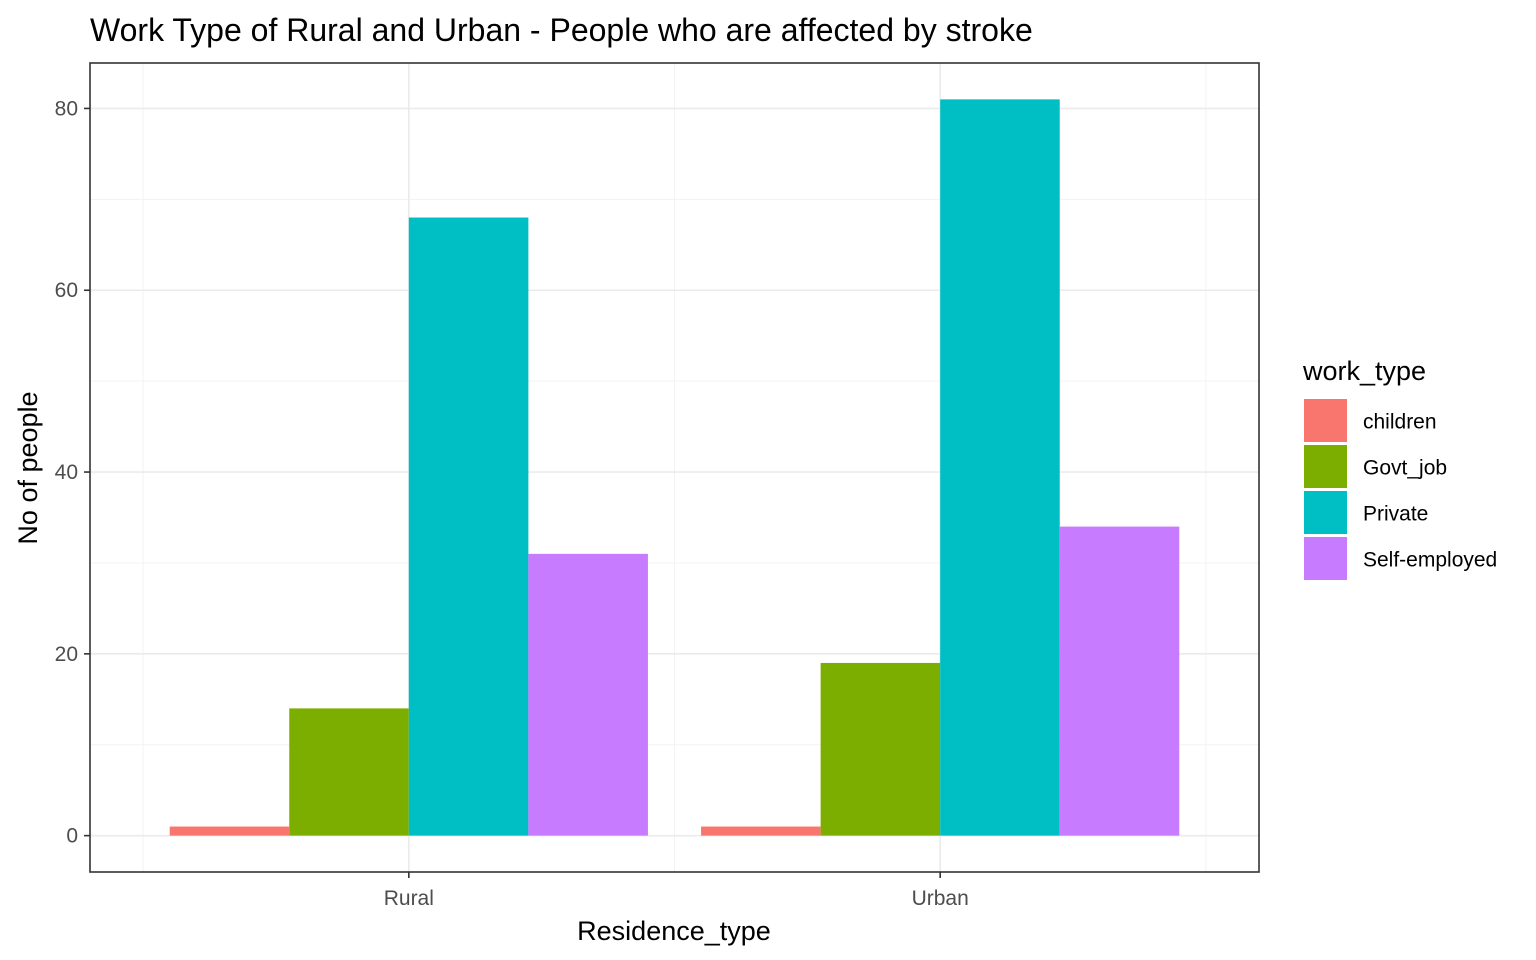  I want to click on bar-rural-private, so click(468, 526).